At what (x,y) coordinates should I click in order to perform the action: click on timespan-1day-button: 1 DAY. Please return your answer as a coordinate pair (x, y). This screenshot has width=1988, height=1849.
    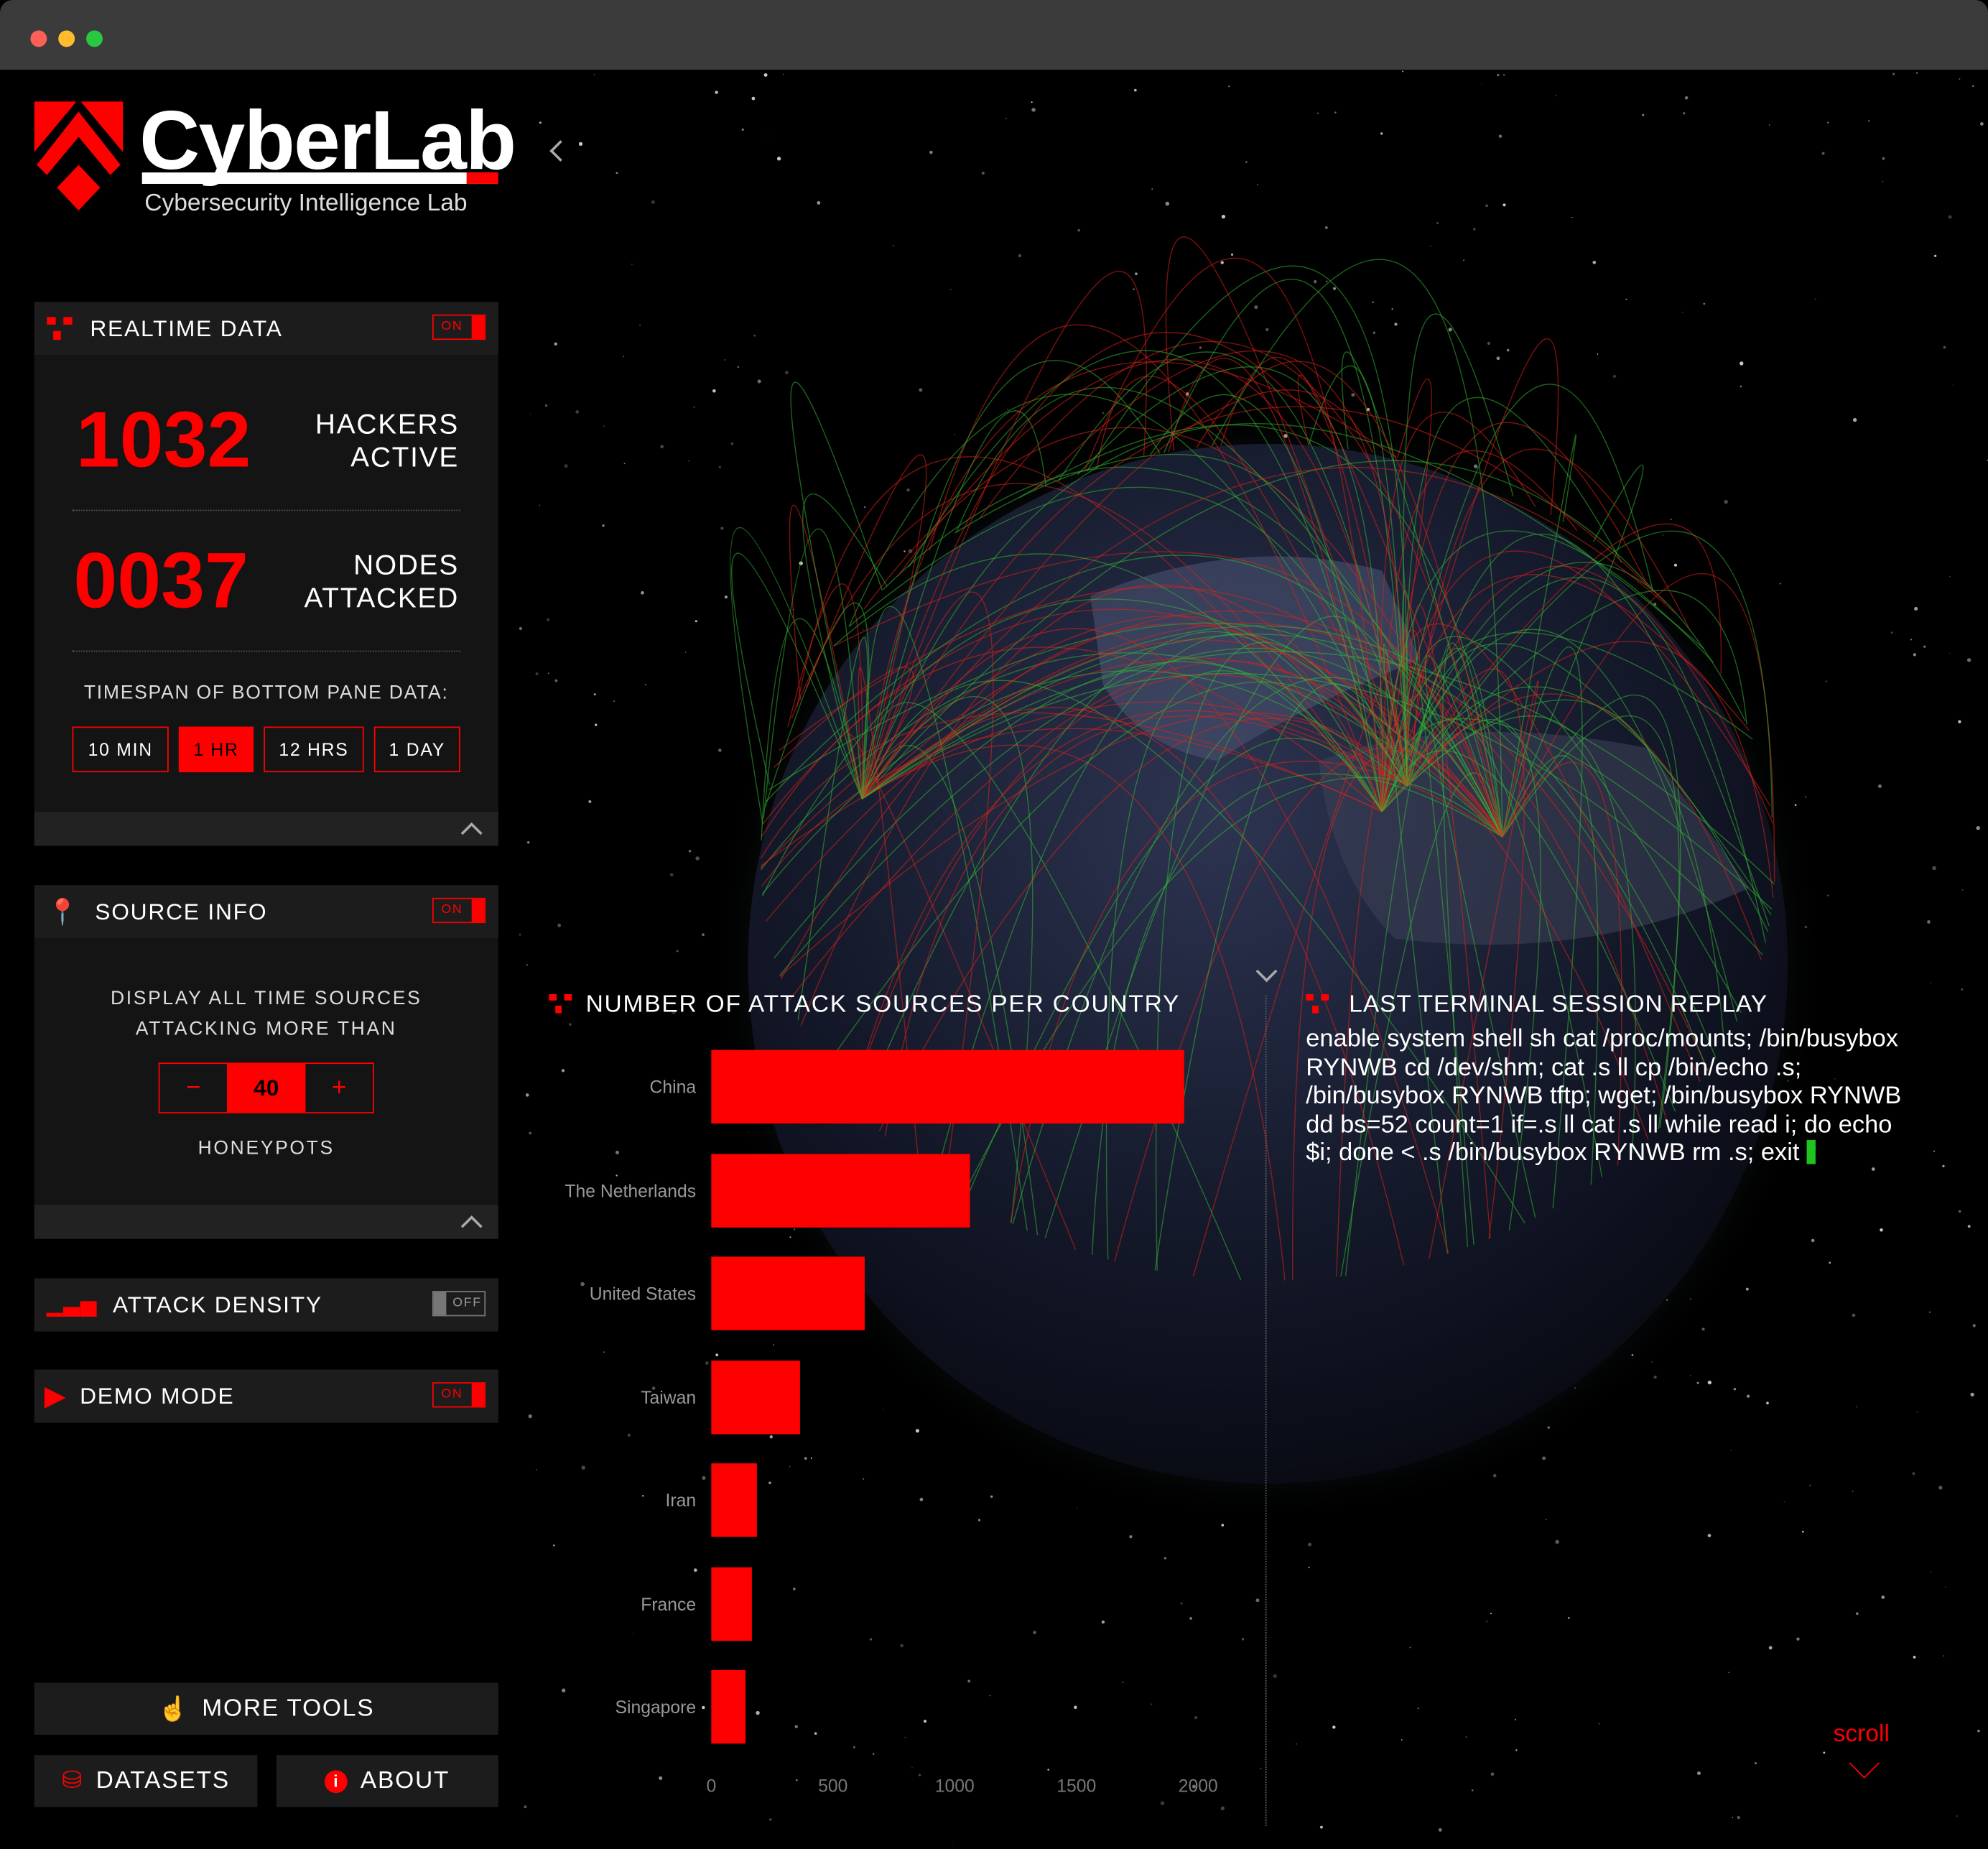
    Looking at the image, I should click on (416, 749).